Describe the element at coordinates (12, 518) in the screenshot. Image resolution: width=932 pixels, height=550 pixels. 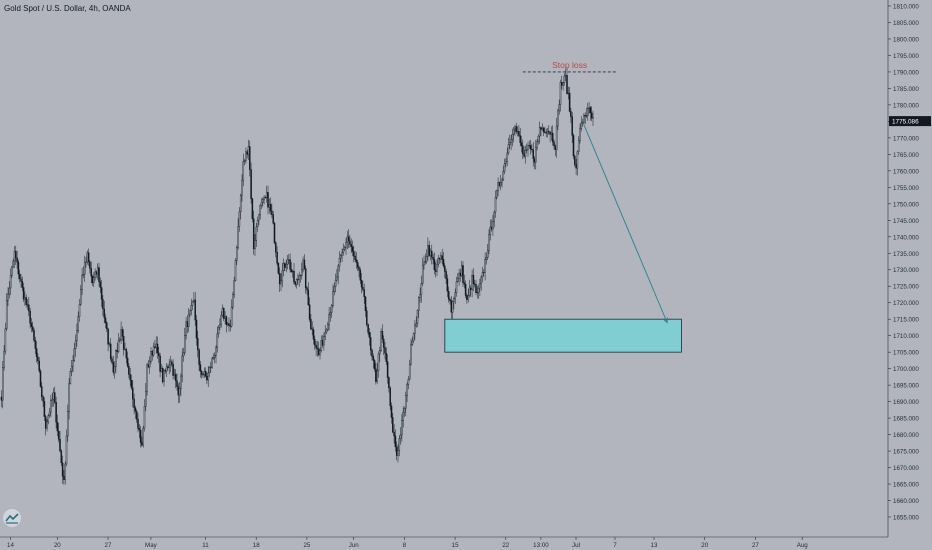
I see `tradingview-logo-icon` at that location.